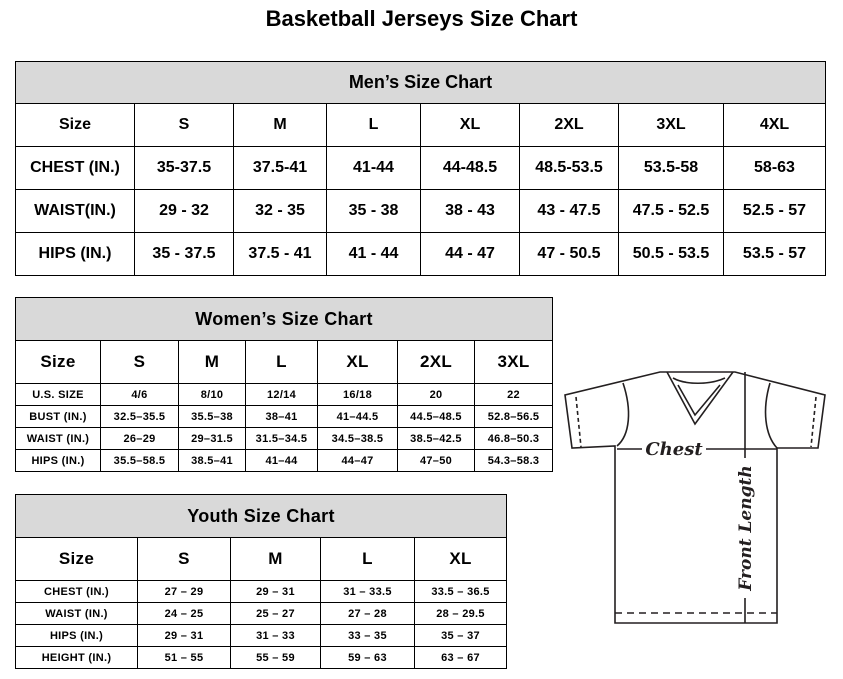 Image resolution: width=843 pixels, height=679 pixels. Describe the element at coordinates (58, 438) in the screenshot. I see `row-label: WAIST (IN.)` at that location.